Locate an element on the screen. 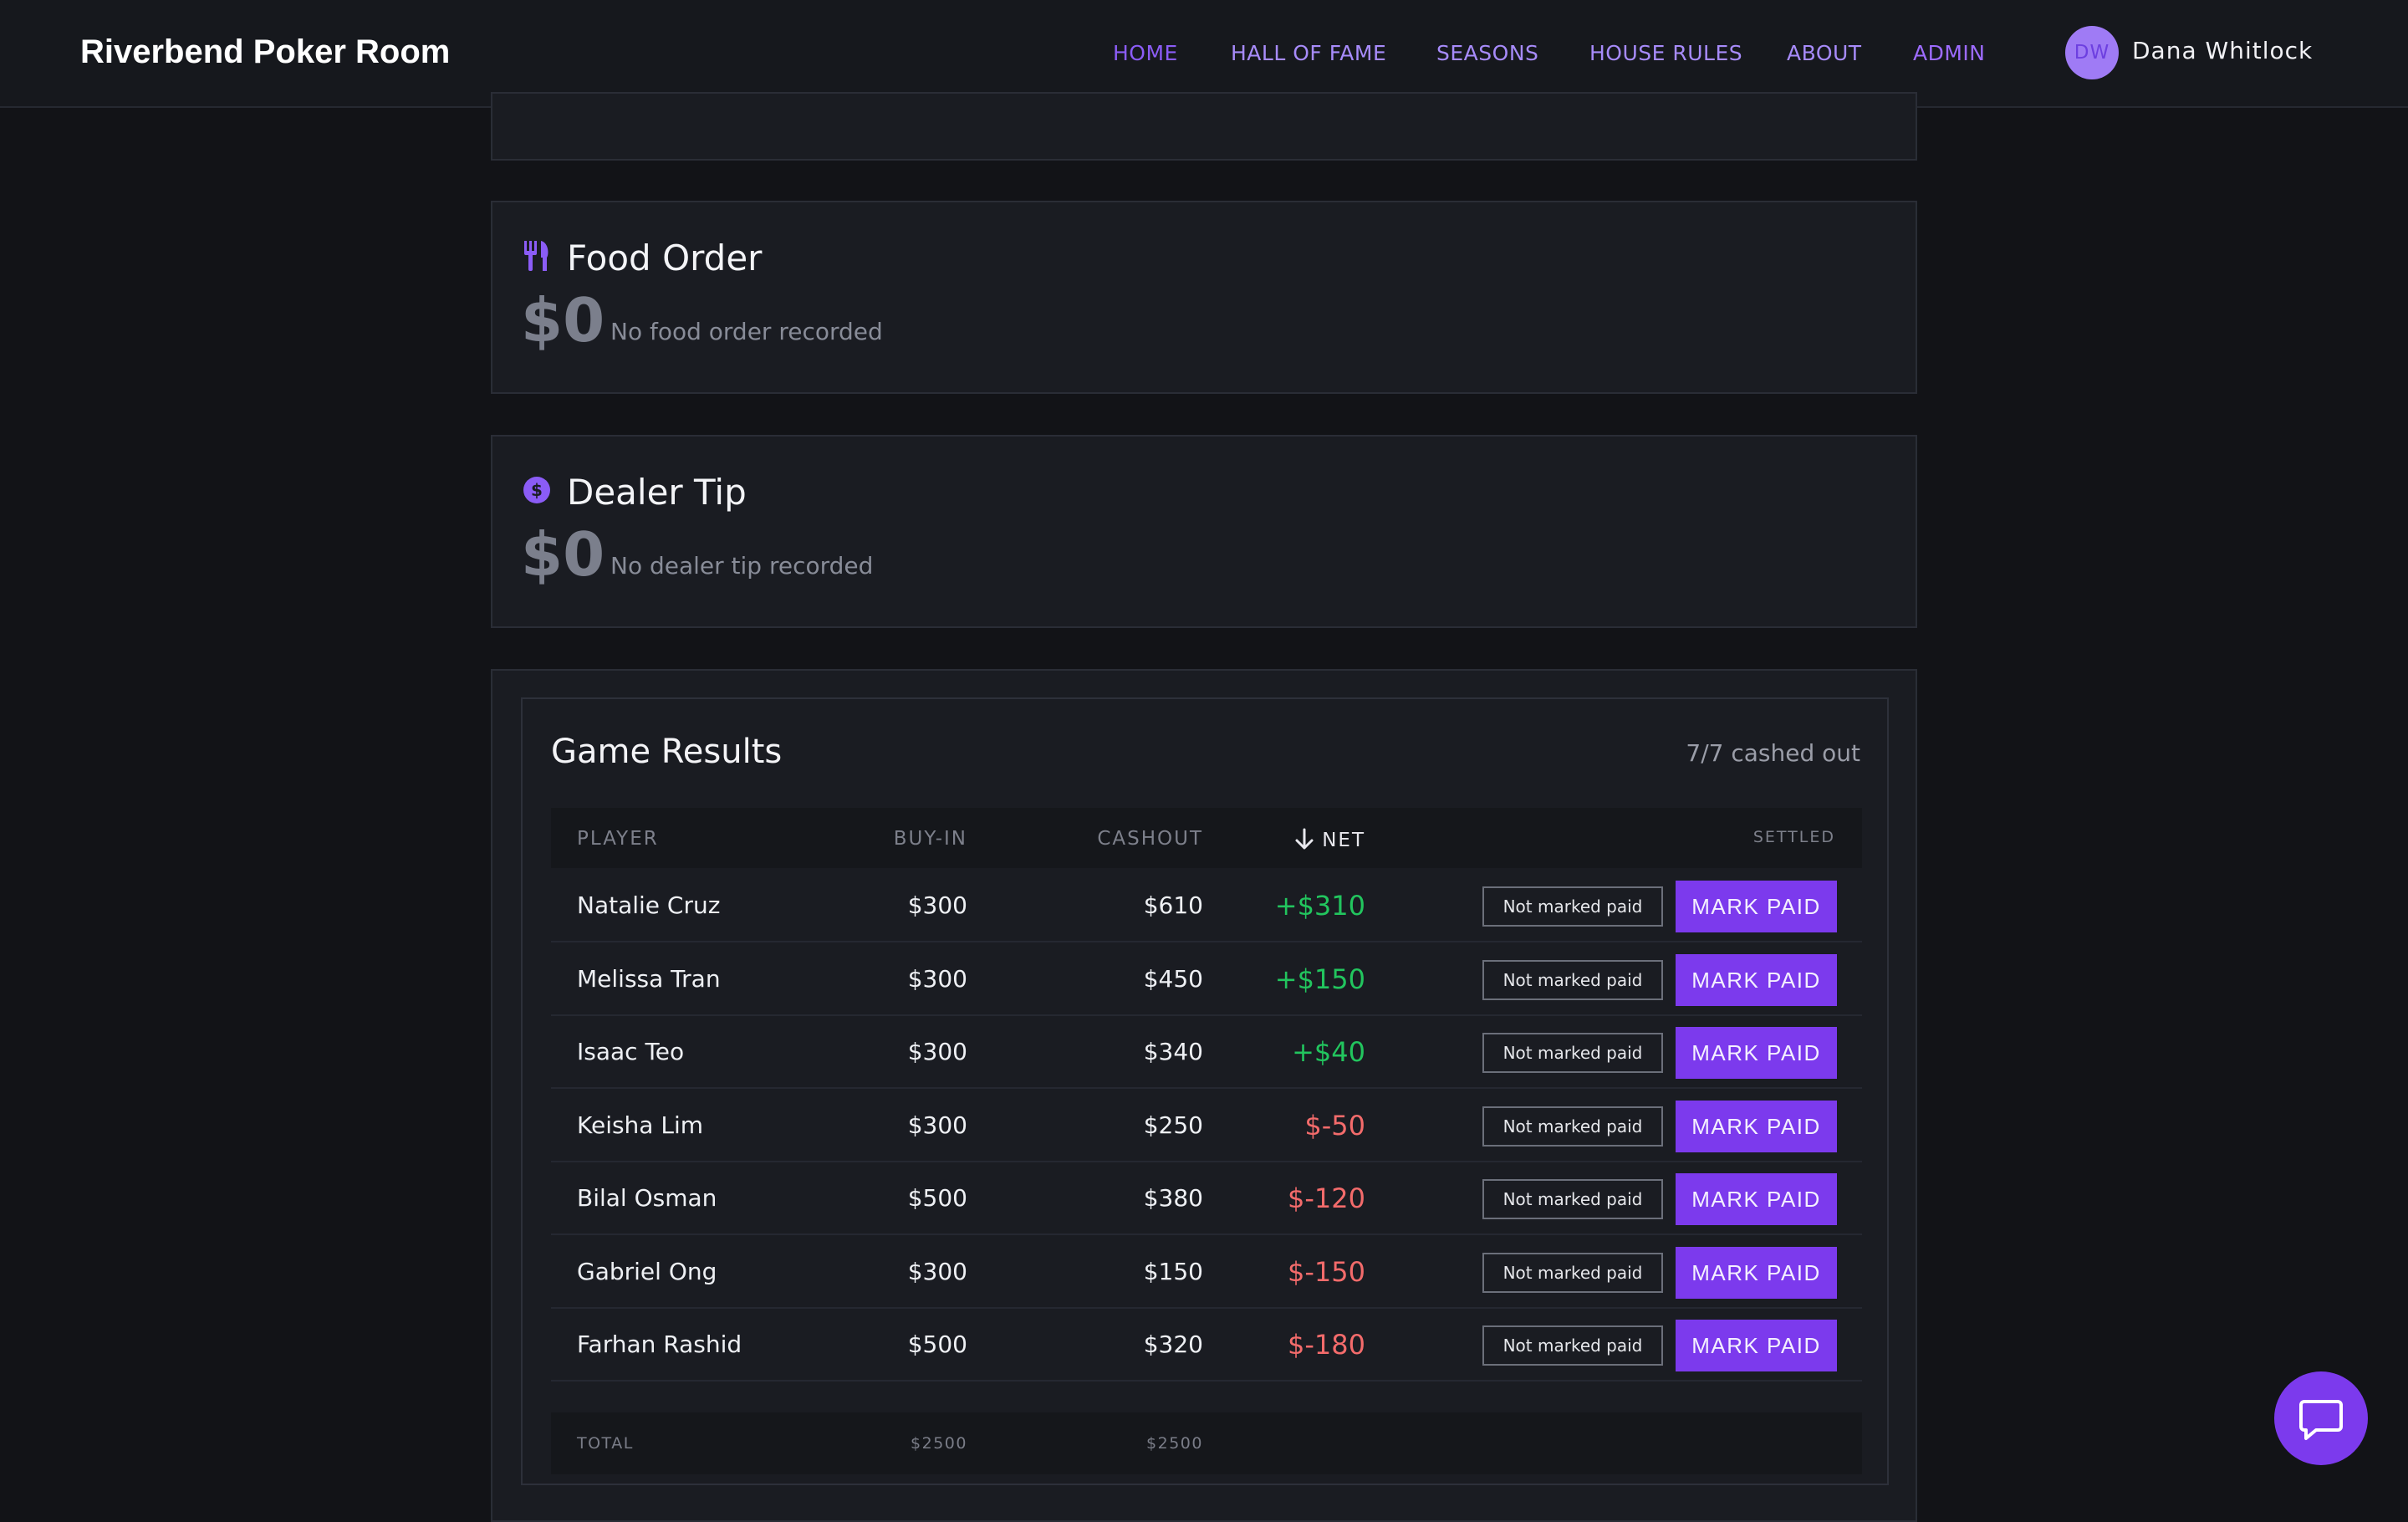  cashout-value: $340 is located at coordinates (1173, 1051).